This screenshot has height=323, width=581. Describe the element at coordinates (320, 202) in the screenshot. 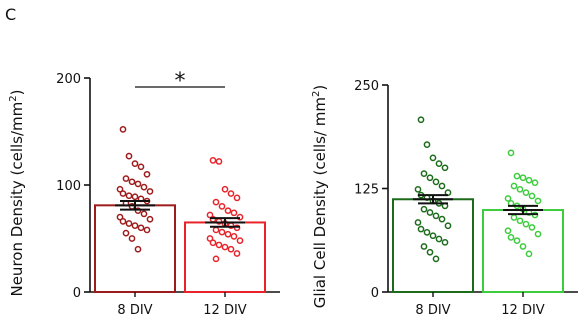

I see `y-axis-title-main: Glial Cell Density (cells/ mm` at that location.